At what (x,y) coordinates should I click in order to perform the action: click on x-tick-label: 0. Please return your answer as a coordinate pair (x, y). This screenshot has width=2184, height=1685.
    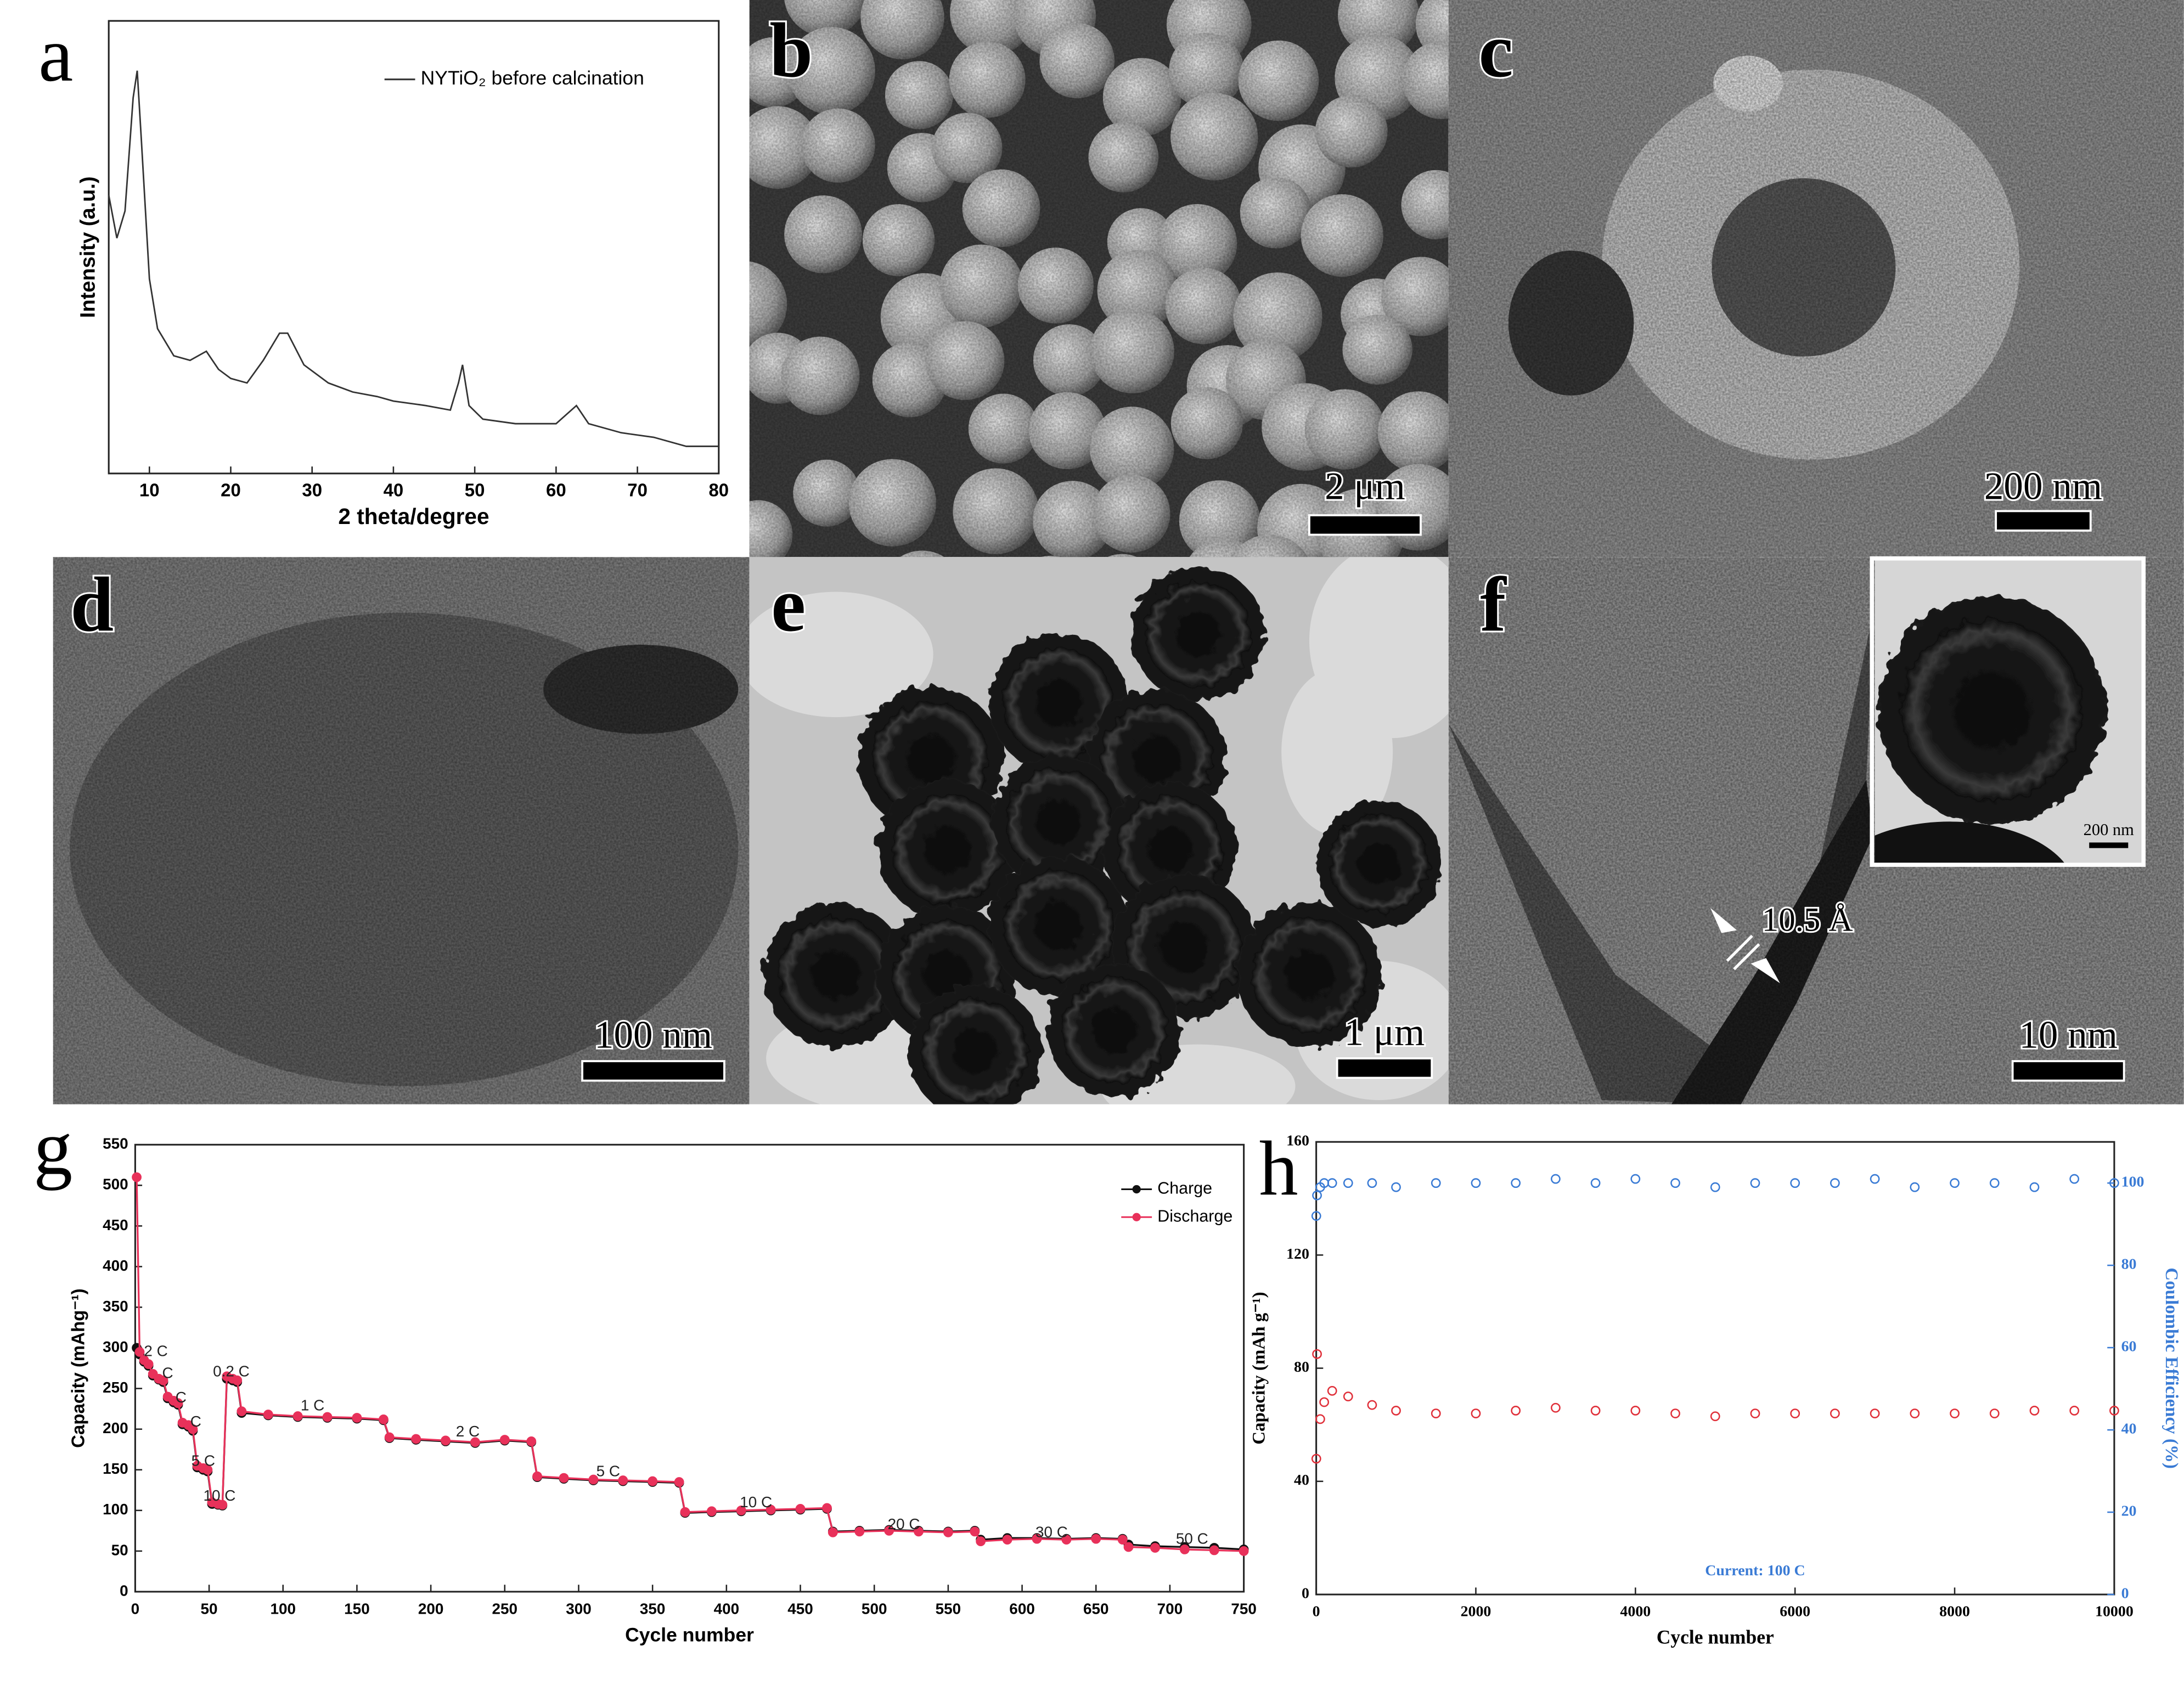
    Looking at the image, I should click on (135, 1608).